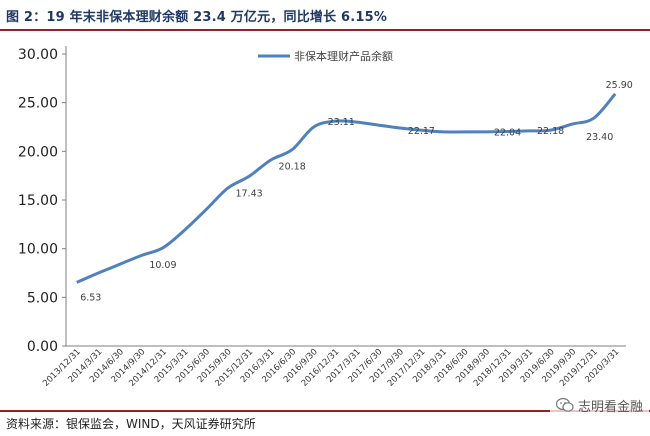  I want to click on legend: 非保本理财产品余额, so click(325, 56).